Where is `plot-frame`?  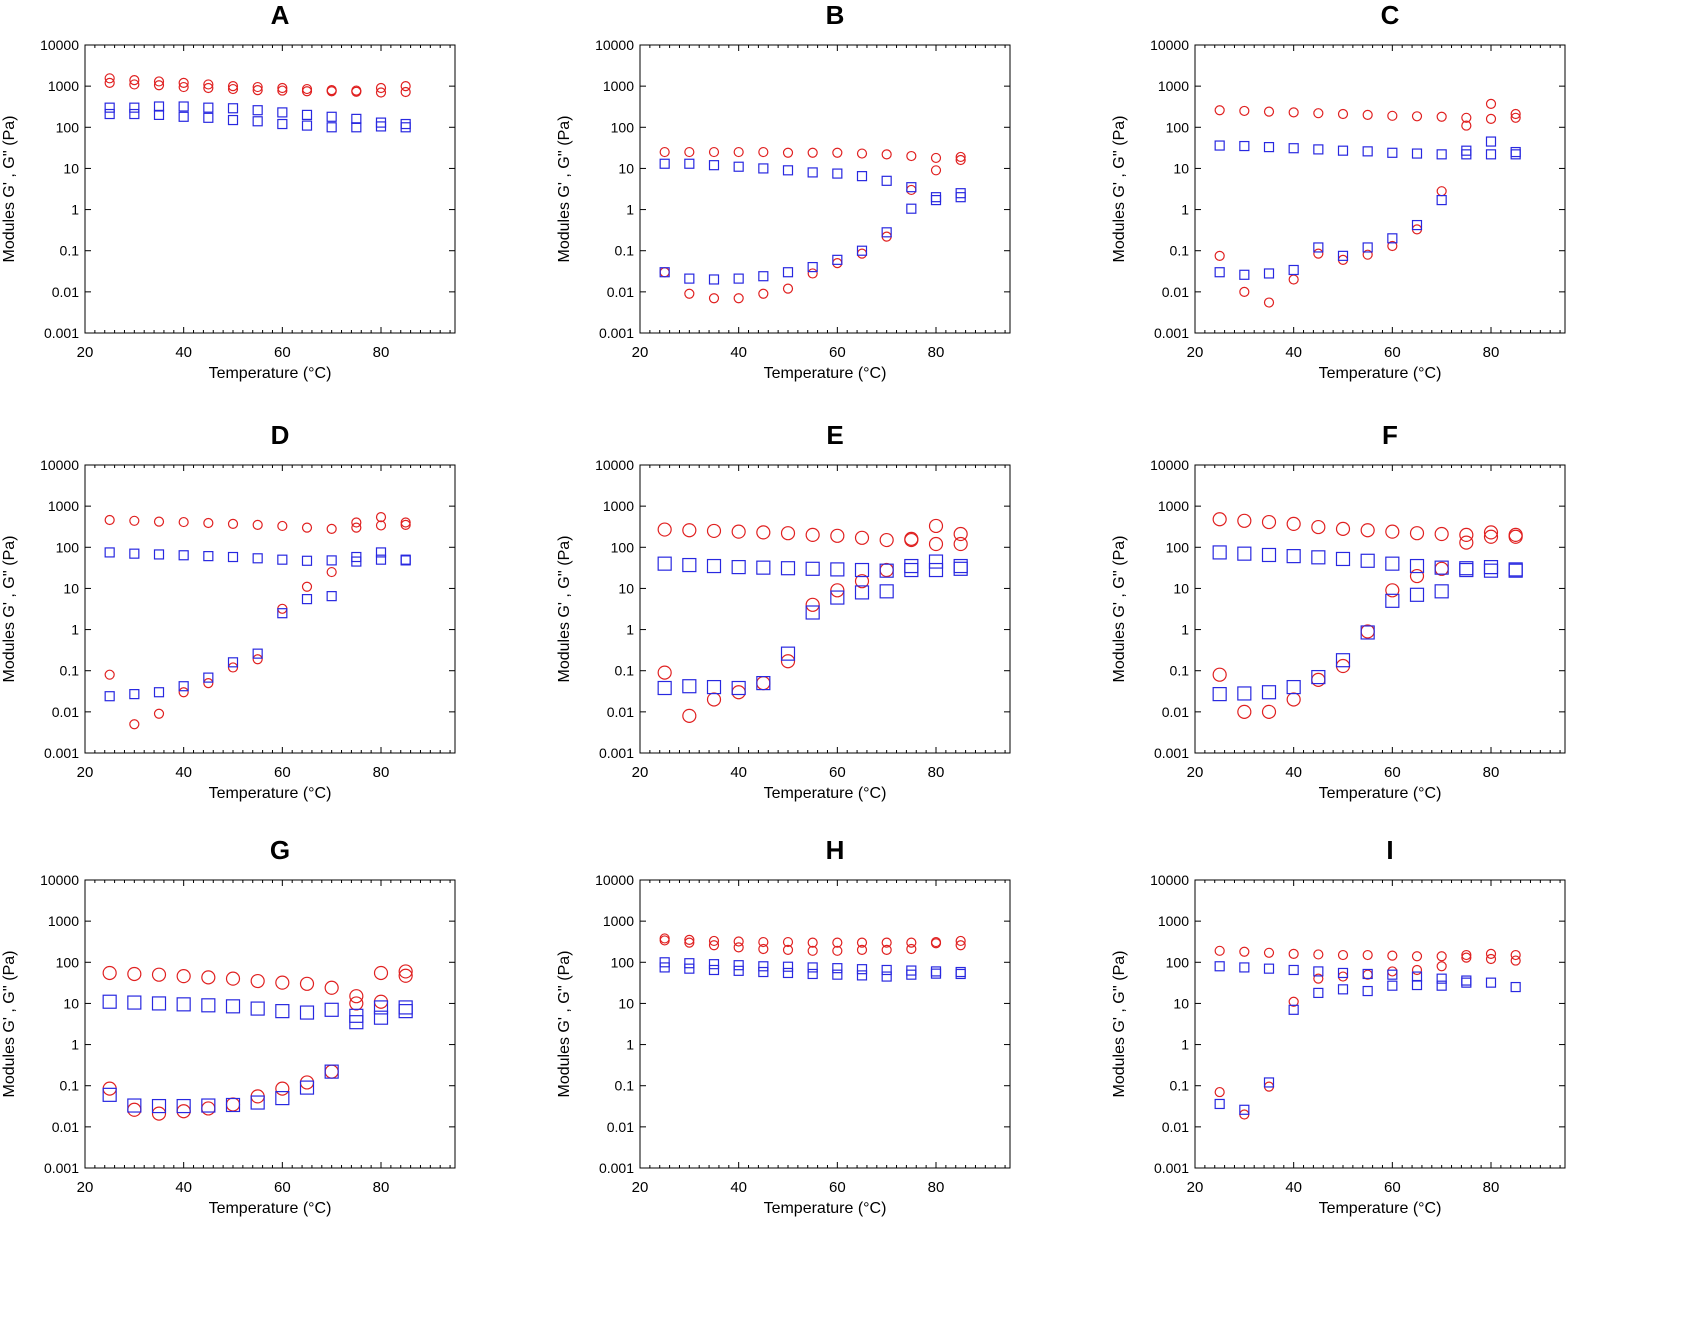 plot-frame is located at coordinates (1380, 609).